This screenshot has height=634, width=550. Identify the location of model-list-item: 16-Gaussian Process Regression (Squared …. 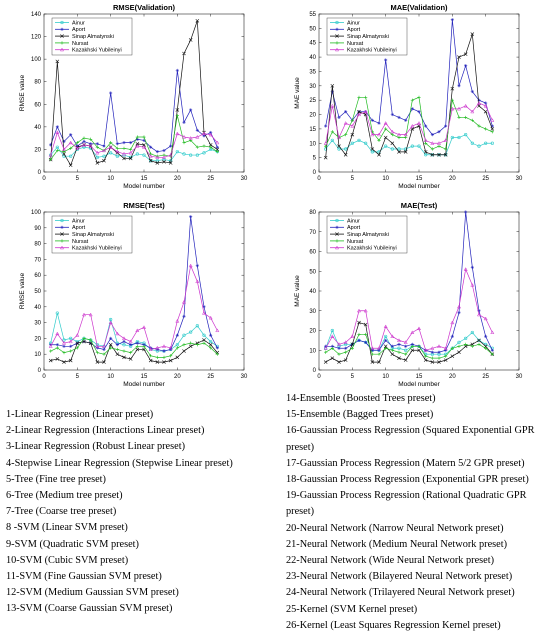
(410, 431).